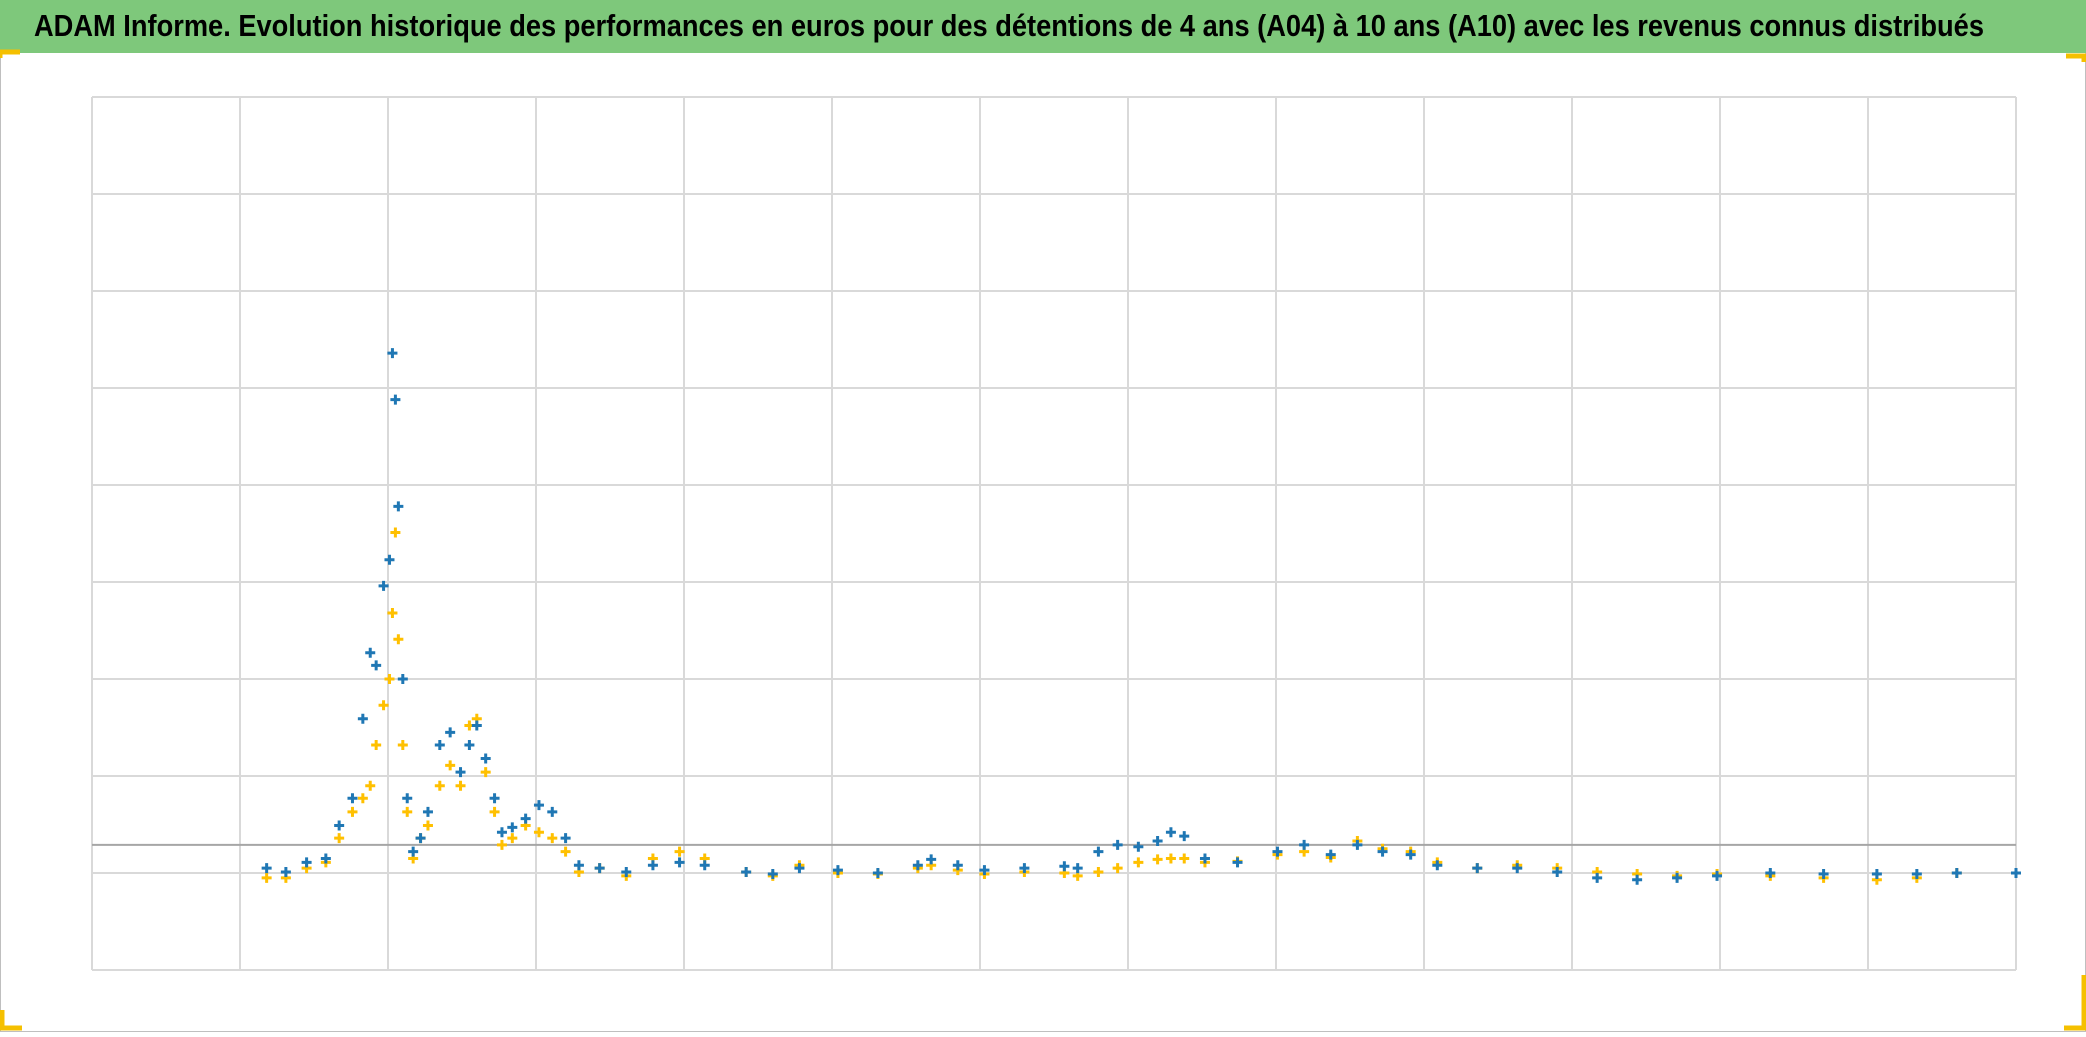  Describe the element at coordinates (1043, 26) in the screenshot. I see `title-bar` at that location.